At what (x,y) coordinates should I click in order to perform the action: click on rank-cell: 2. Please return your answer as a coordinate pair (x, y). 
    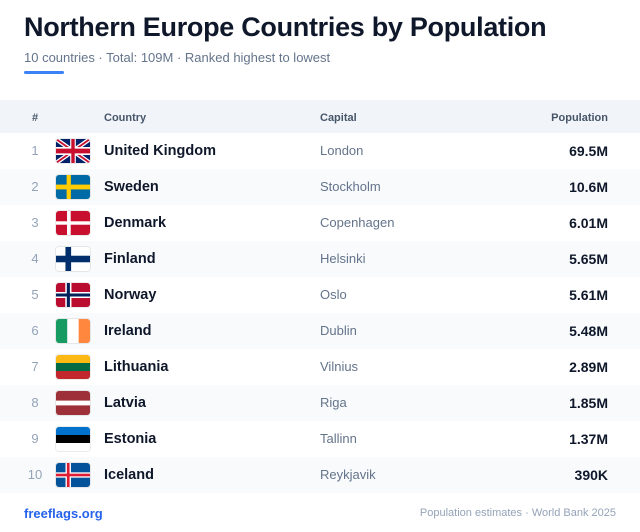
    Looking at the image, I should click on (35, 186).